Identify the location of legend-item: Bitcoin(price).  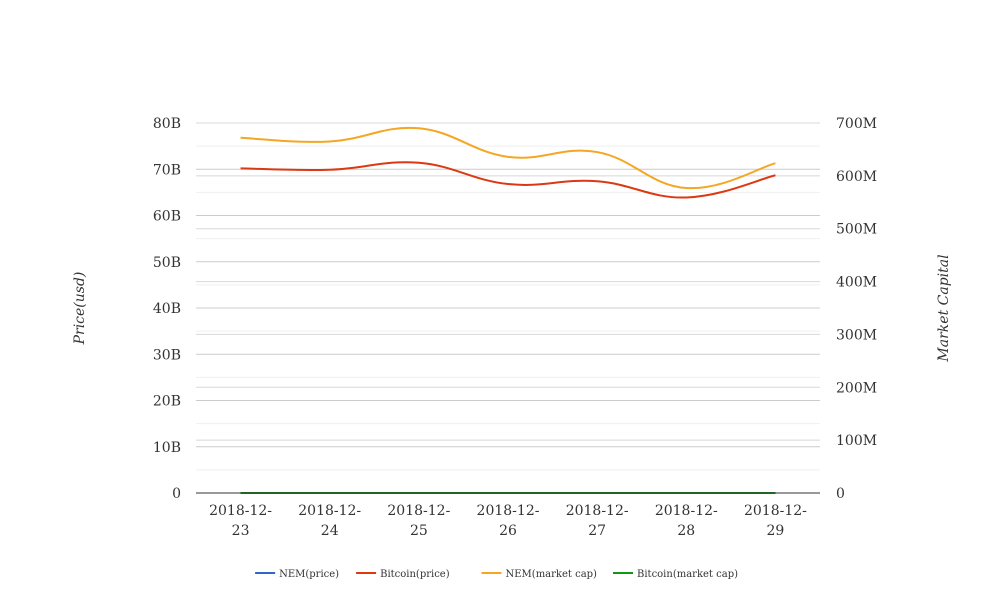
(403, 574).